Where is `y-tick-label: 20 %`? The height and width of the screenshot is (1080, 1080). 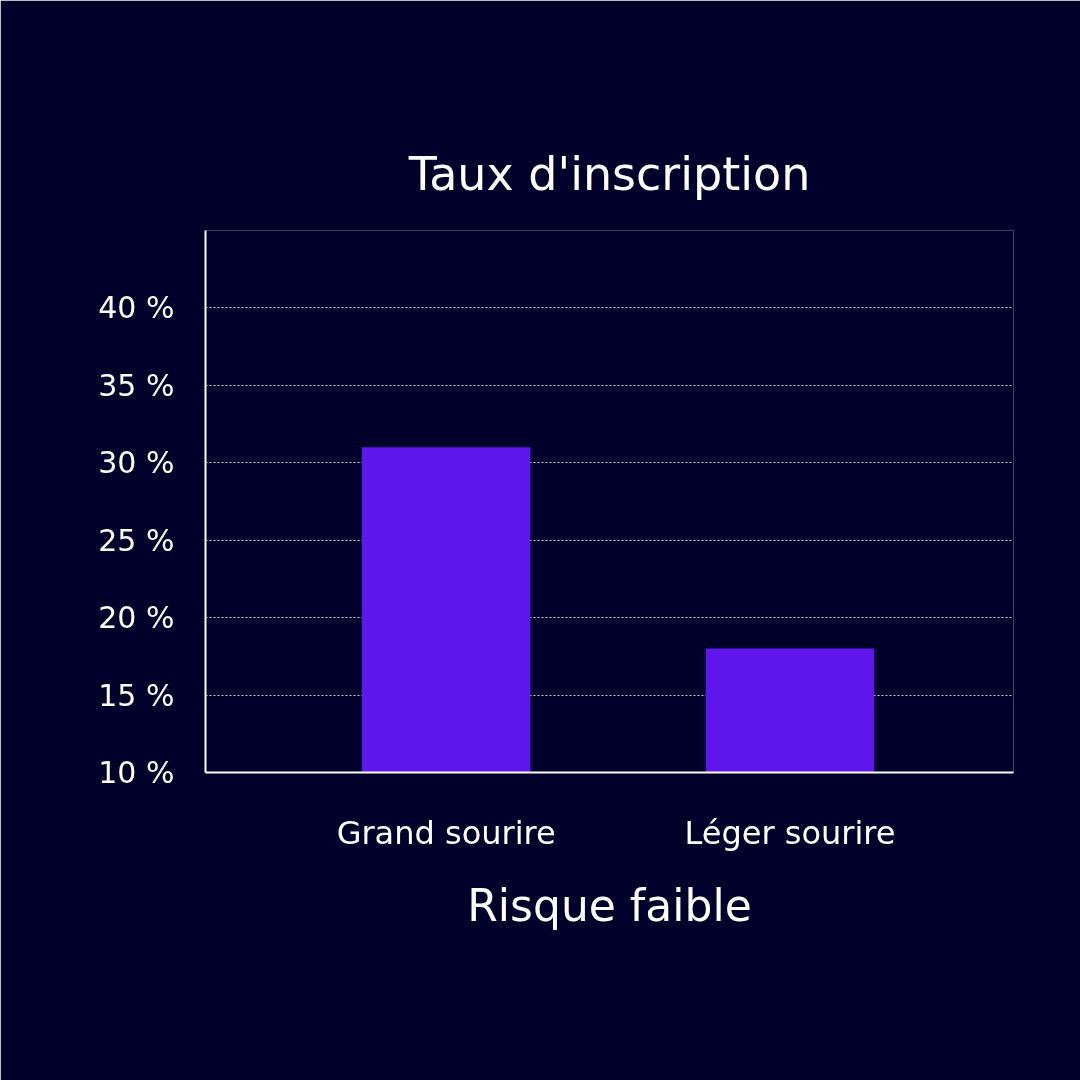
y-tick-label: 20 % is located at coordinates (136, 618).